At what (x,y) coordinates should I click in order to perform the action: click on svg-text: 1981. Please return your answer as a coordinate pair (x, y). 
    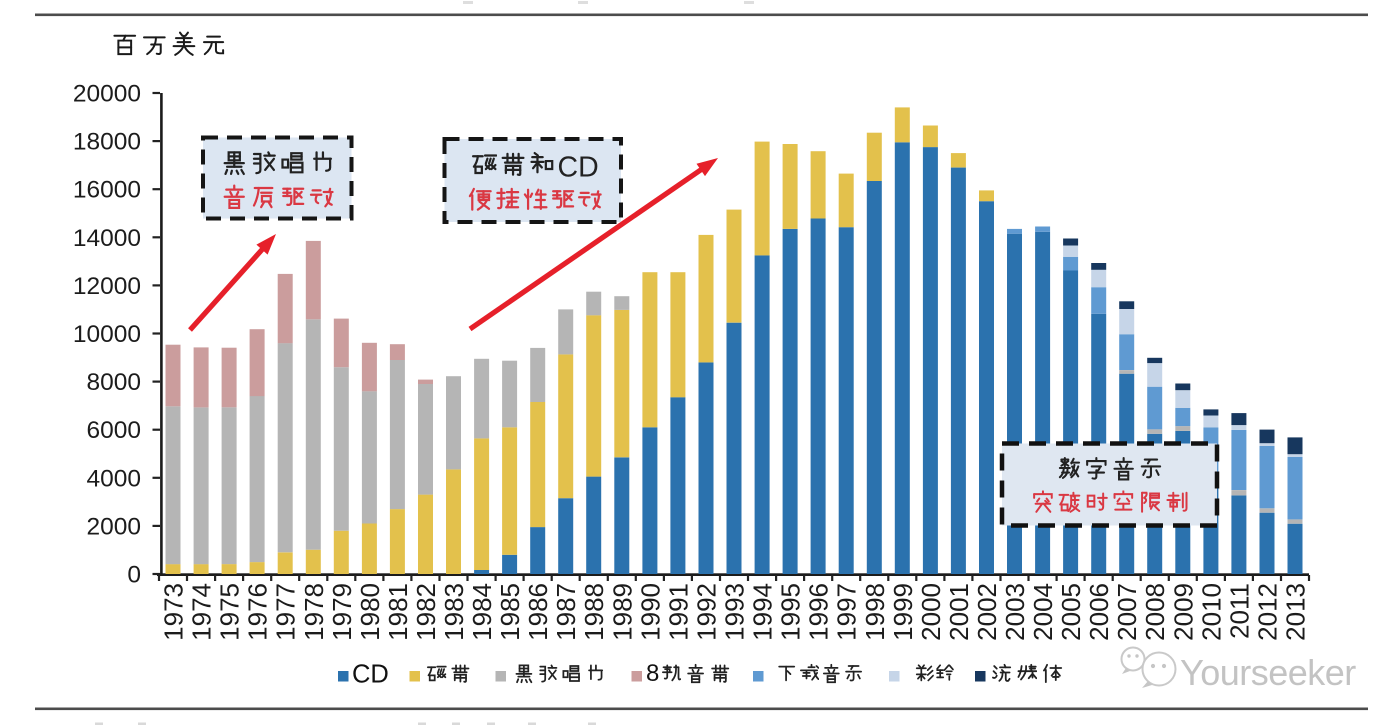
    Looking at the image, I should click on (398, 612).